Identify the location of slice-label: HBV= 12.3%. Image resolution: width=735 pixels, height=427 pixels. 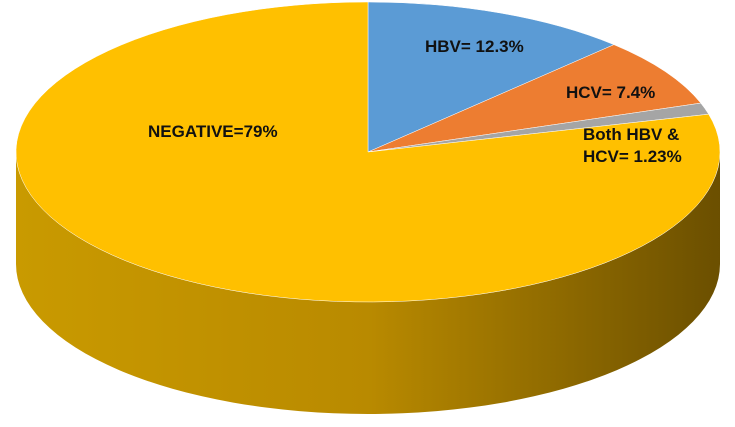
(474, 46).